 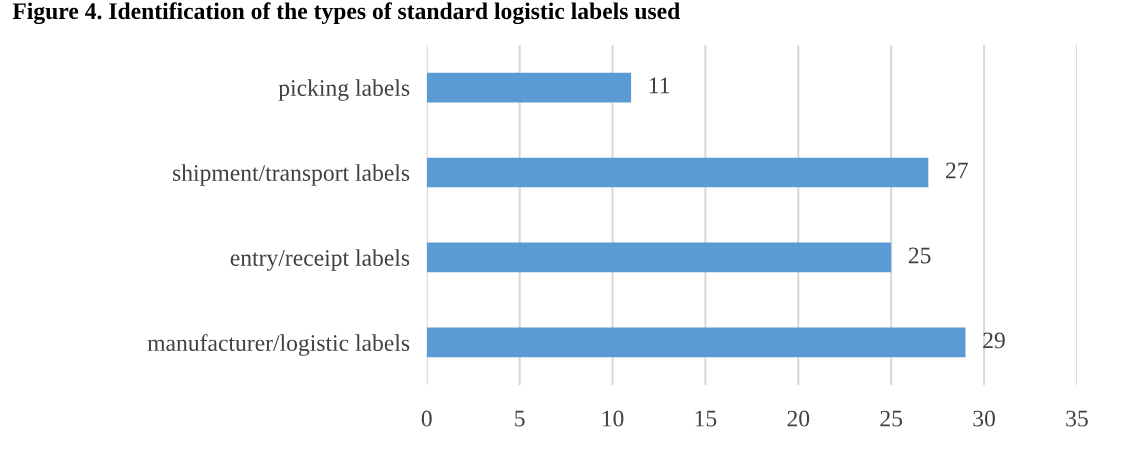 I want to click on x-tick-label: 30, so click(x=984, y=418).